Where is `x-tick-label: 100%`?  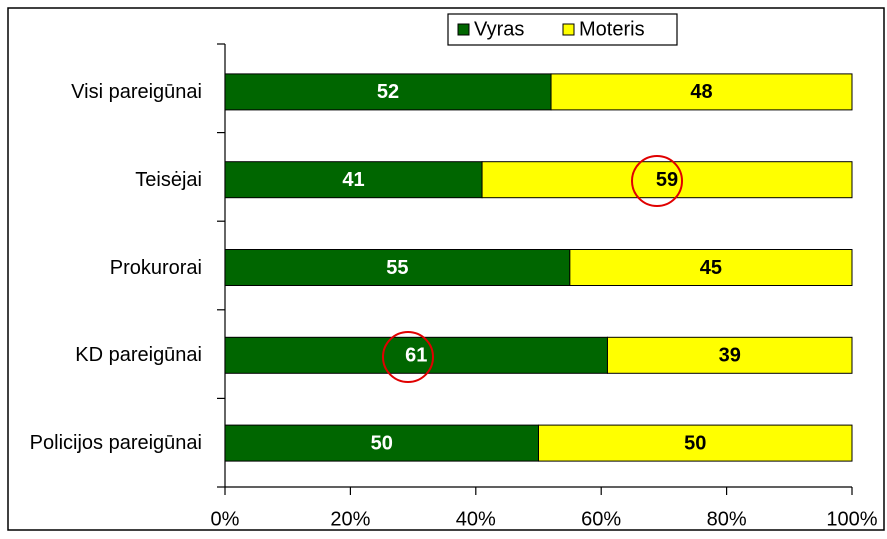 x-tick-label: 100% is located at coordinates (851, 519).